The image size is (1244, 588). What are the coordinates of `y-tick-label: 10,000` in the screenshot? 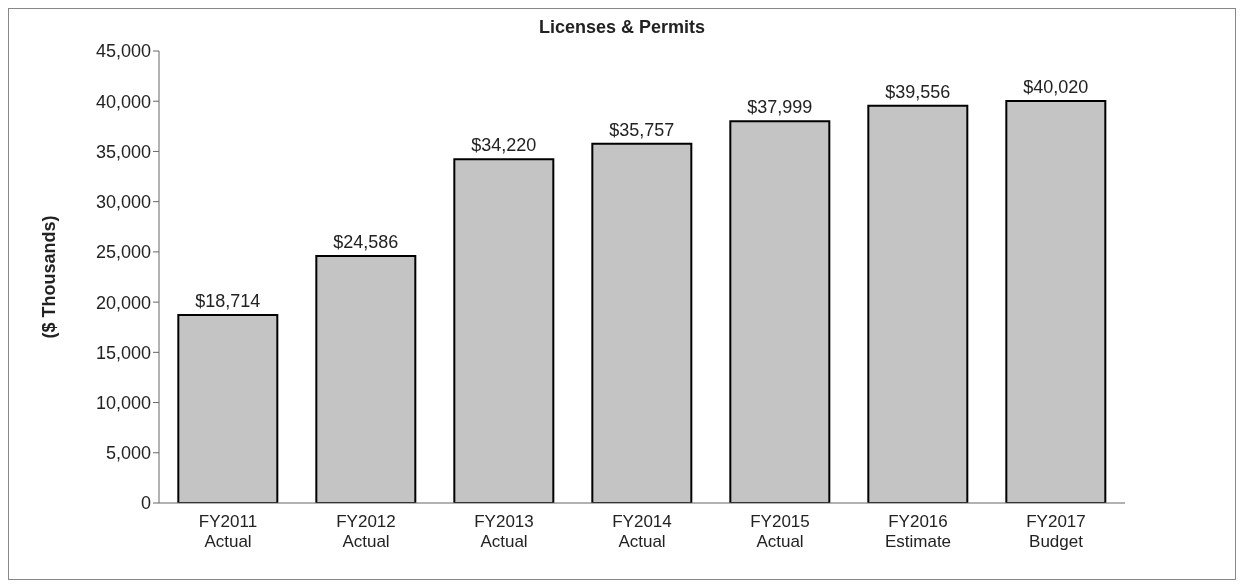 It's located at (123, 402).